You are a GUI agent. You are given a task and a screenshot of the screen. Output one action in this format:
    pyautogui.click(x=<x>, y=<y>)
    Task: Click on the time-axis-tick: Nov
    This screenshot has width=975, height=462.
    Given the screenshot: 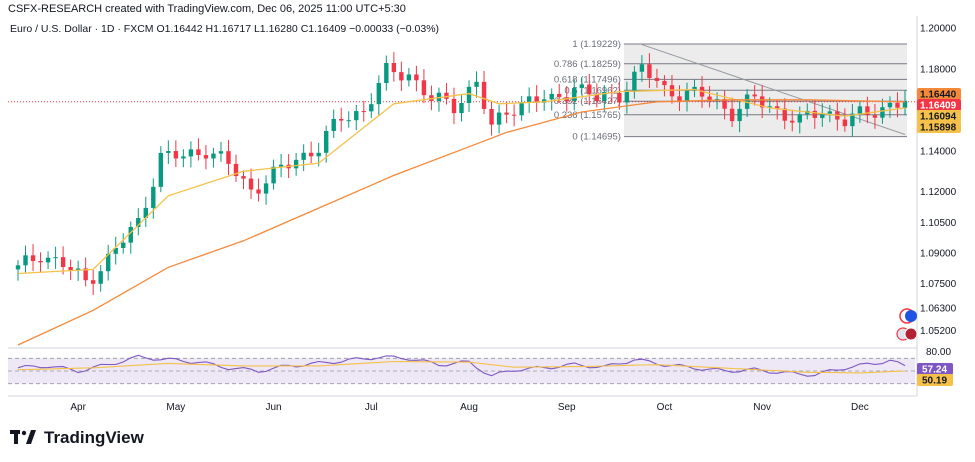 What is the action you would take?
    pyautogui.click(x=762, y=407)
    